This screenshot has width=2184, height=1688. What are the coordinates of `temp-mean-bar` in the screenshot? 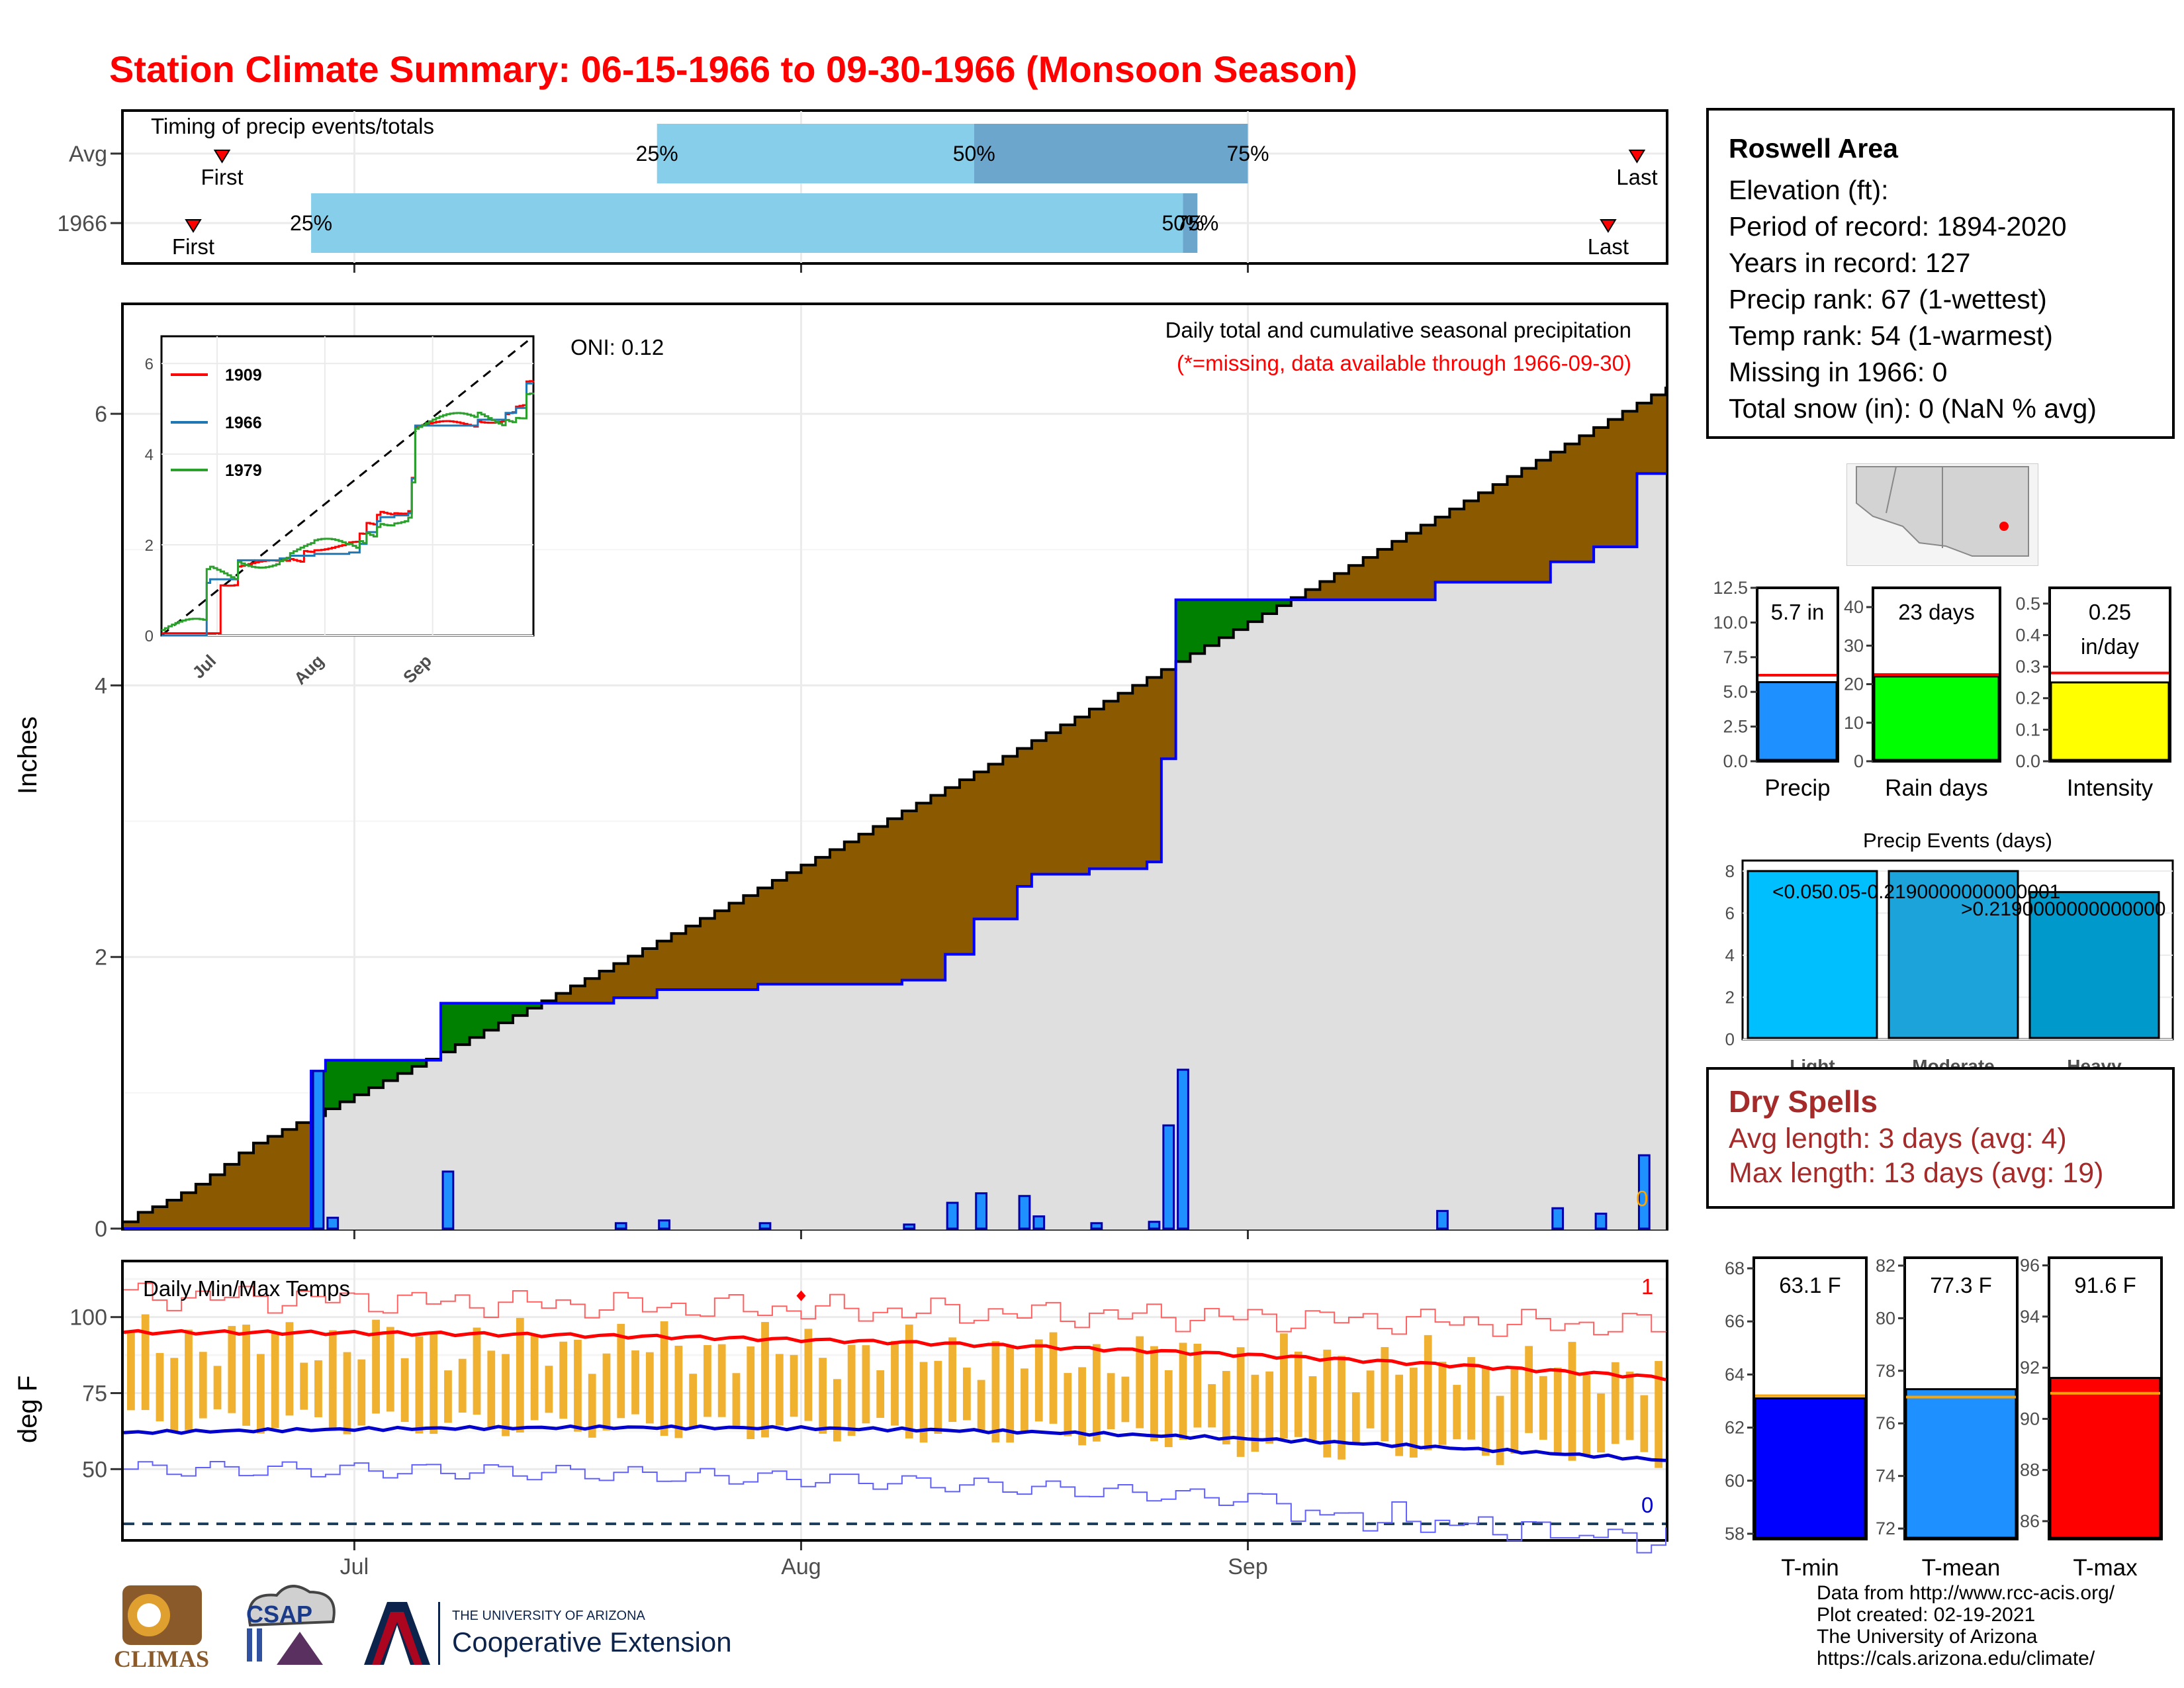 It's located at (1961, 1463).